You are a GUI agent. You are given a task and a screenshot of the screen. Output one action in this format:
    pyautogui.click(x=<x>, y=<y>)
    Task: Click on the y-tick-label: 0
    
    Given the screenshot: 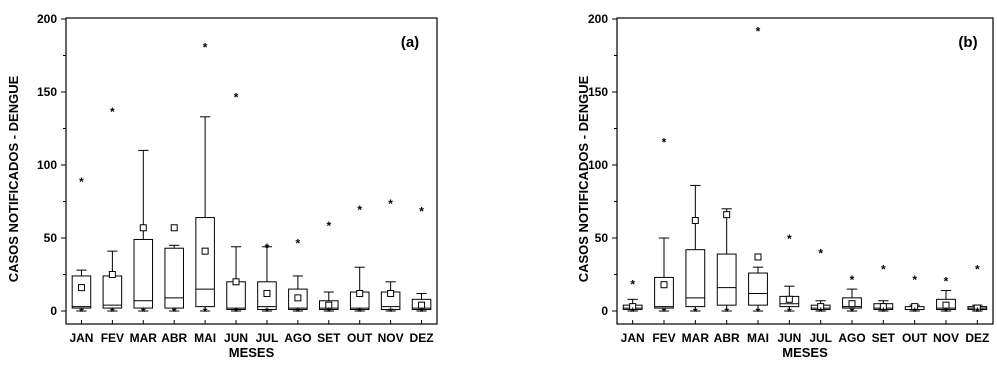 What is the action you would take?
    pyautogui.click(x=604, y=311)
    